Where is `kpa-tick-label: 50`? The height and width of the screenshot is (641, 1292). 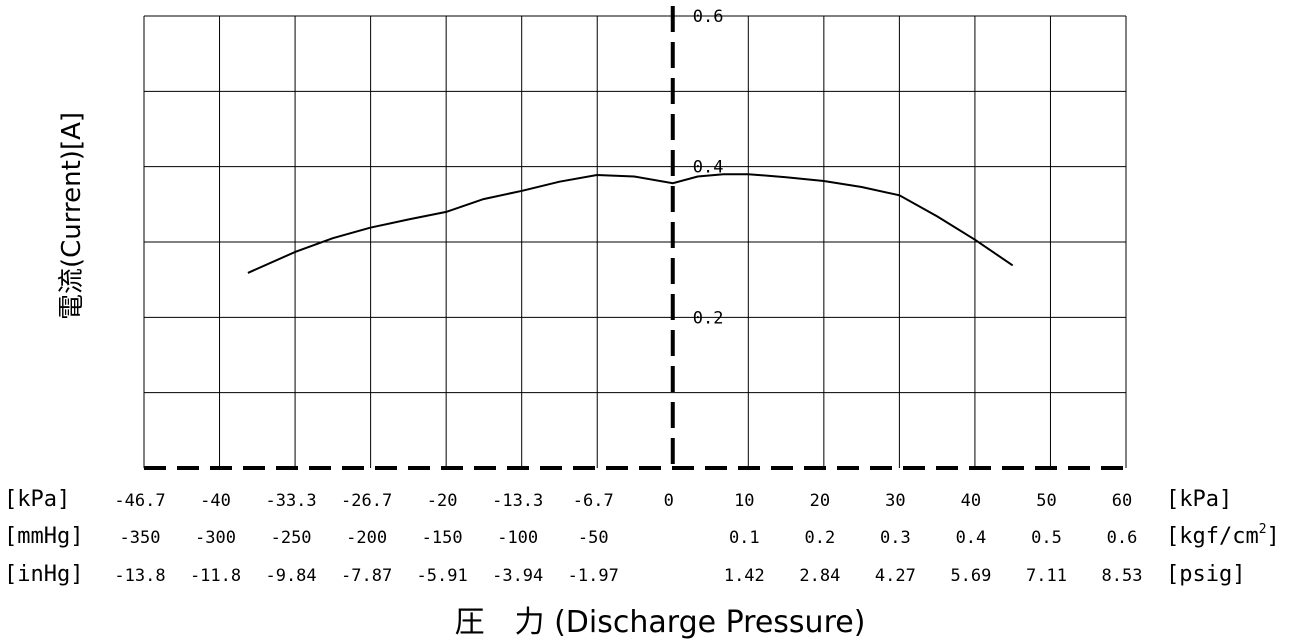 kpa-tick-label: 50 is located at coordinates (1046, 501).